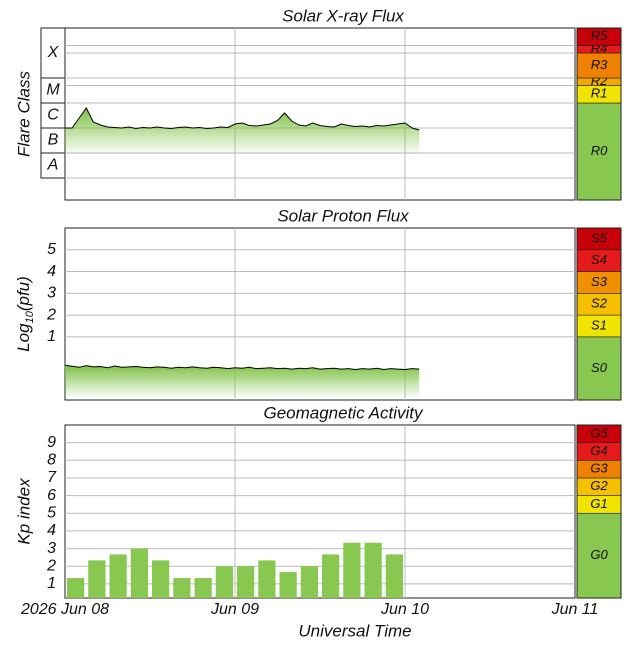 Image resolution: width=640 pixels, height=650 pixels. What do you see at coordinates (599, 432) in the screenshot?
I see `scale-label: G5` at bounding box center [599, 432].